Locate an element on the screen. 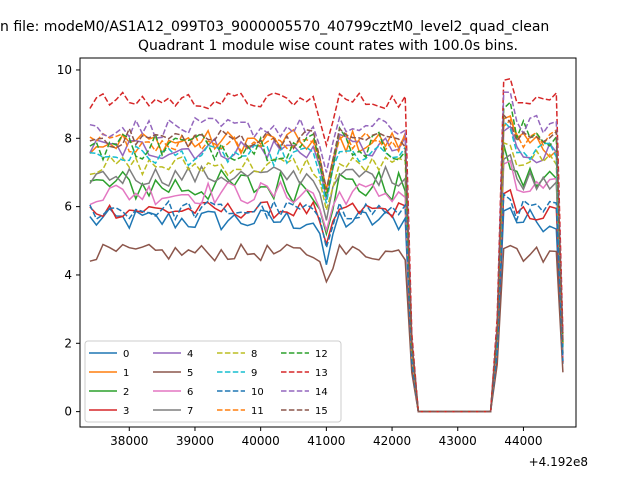  legend-label-13: 13 is located at coordinates (321, 373).